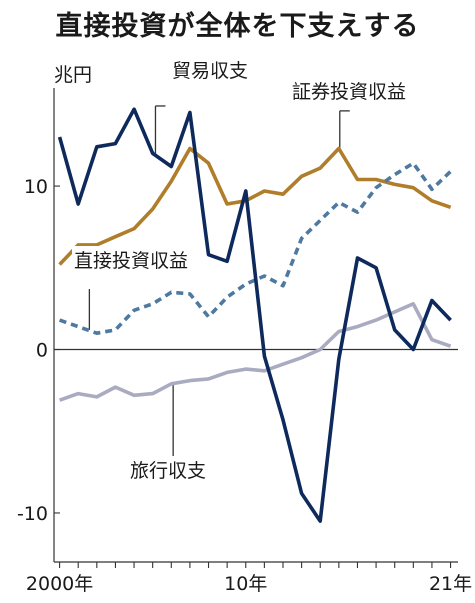  What do you see at coordinates (131, 259) in the screenshot?
I see `series-label-fdi-income: 直接投資収益` at bounding box center [131, 259].